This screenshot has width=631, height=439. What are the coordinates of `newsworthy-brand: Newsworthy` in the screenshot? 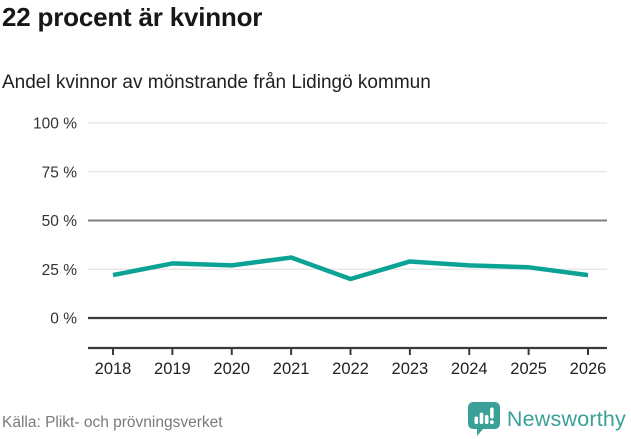 It's located at (546, 419).